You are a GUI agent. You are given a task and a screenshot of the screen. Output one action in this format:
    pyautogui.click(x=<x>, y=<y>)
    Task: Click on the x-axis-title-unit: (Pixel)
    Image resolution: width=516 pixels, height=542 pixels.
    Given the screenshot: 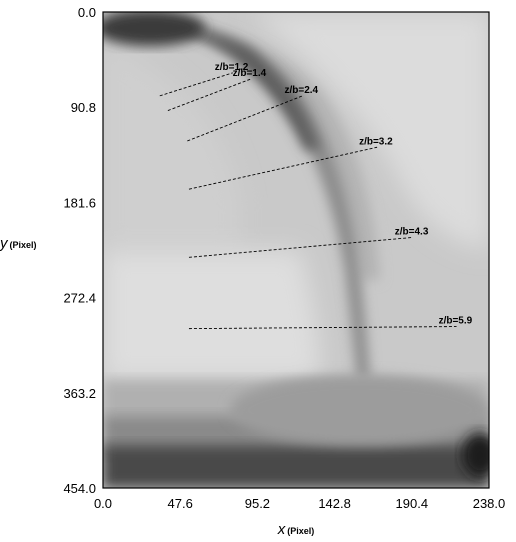 What is the action you would take?
    pyautogui.click(x=300, y=531)
    